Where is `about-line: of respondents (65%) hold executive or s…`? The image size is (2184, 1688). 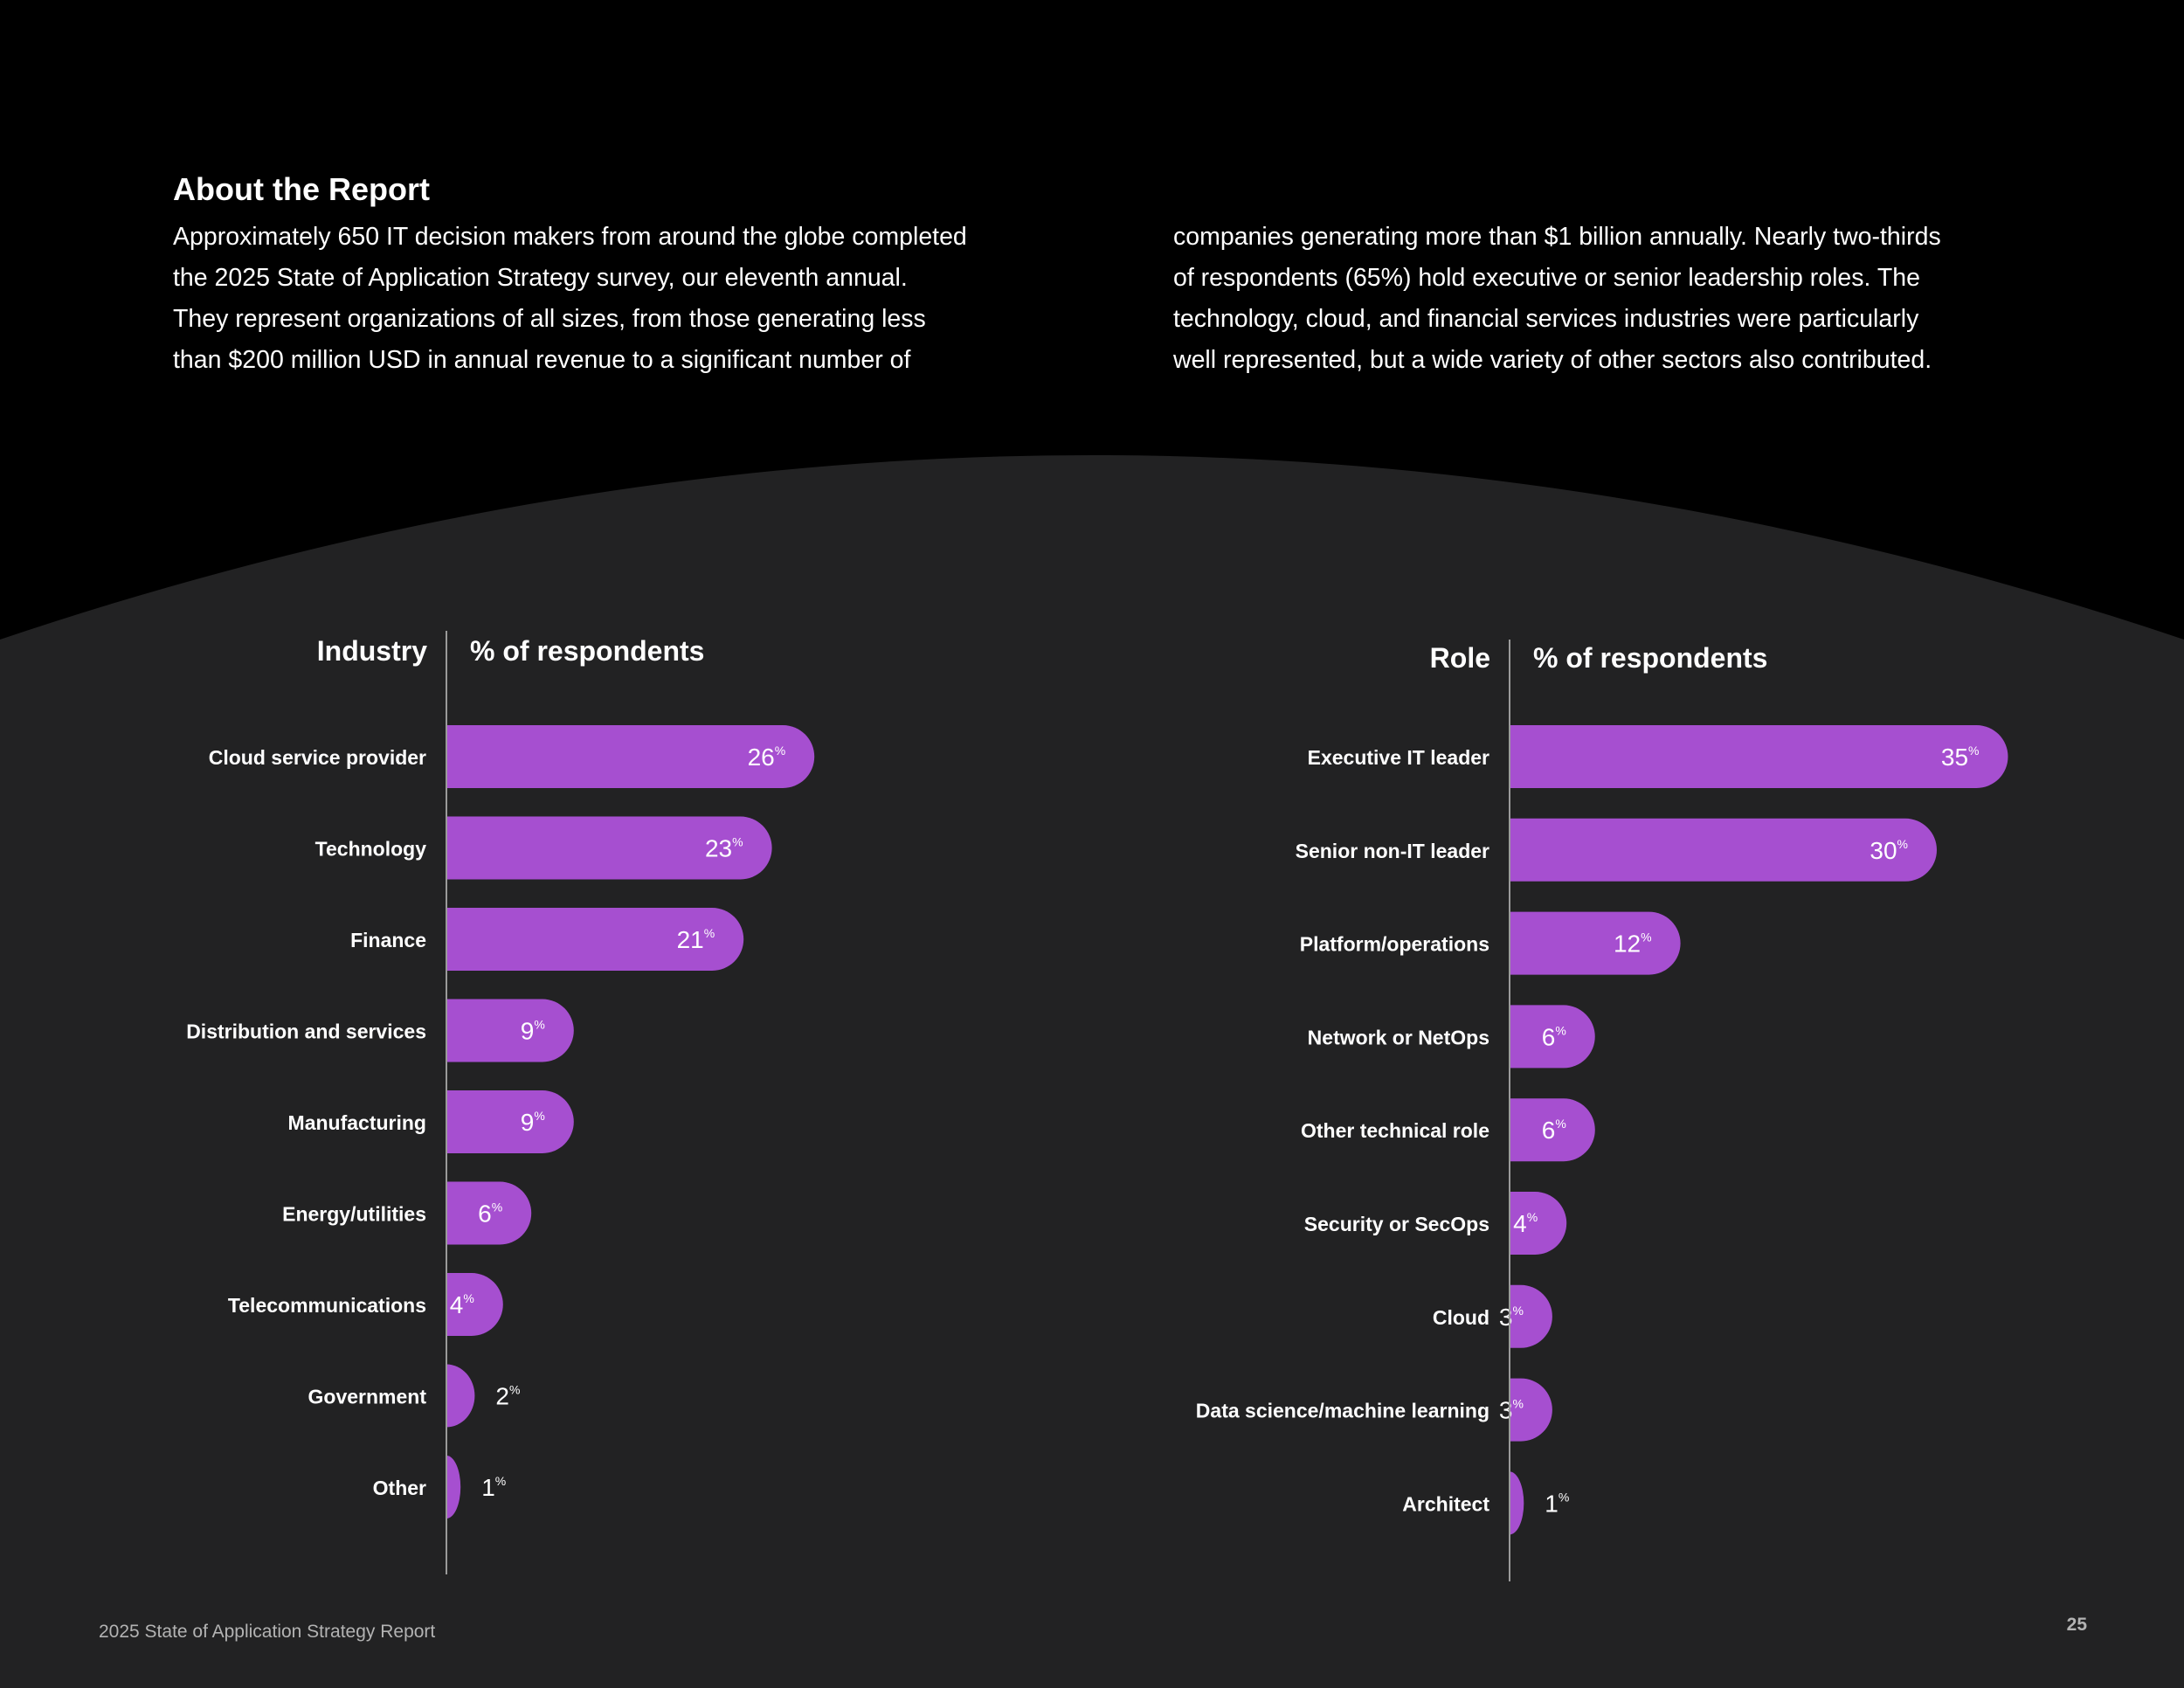 about-line: of respondents (65%) hold executive or s… is located at coordinates (1546, 278).